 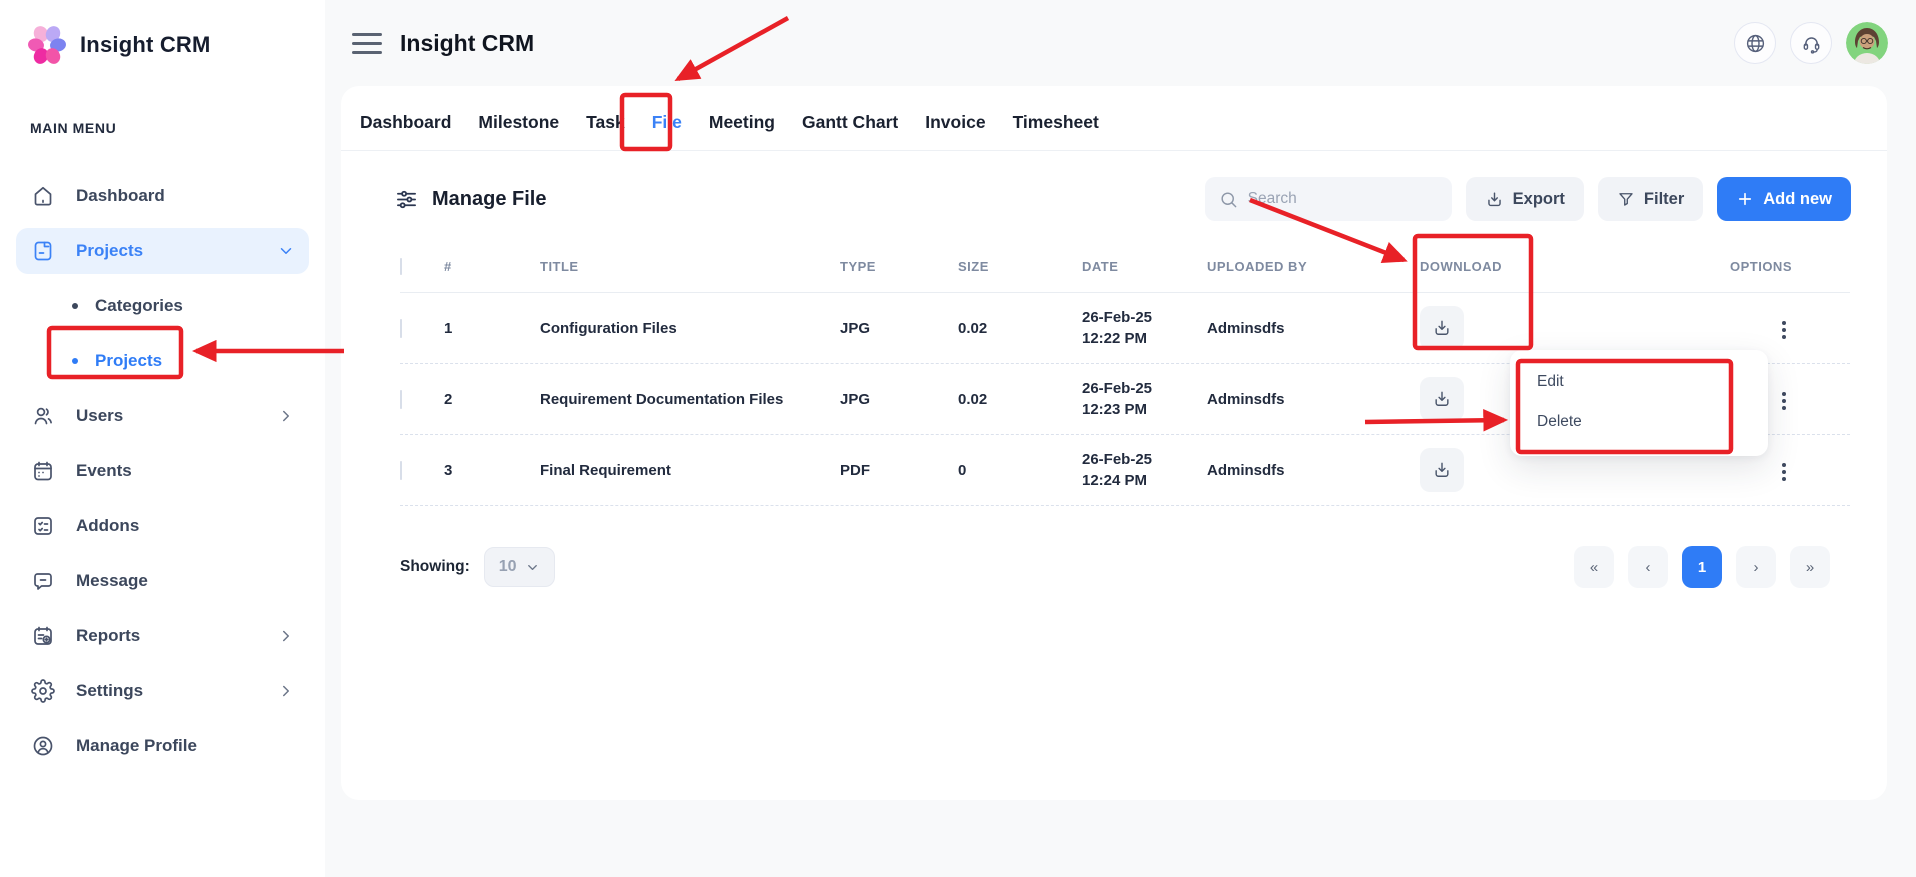 I want to click on col-header-download: DOWNLOAD, so click(x=1461, y=266).